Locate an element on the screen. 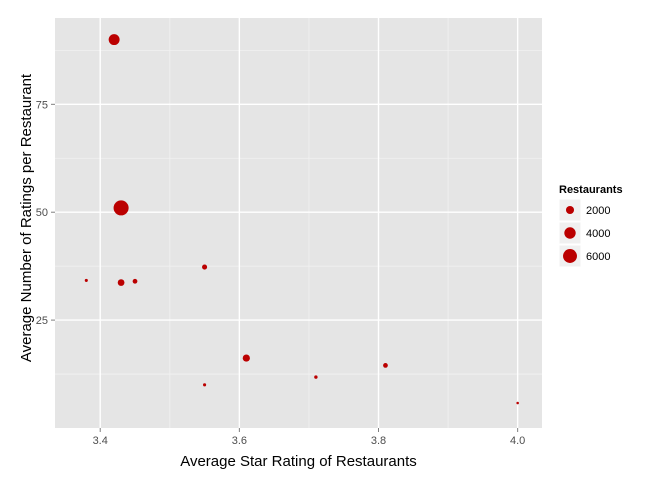 This screenshot has height=480, width=672. x-tick-label: 3.8 is located at coordinates (378, 441).